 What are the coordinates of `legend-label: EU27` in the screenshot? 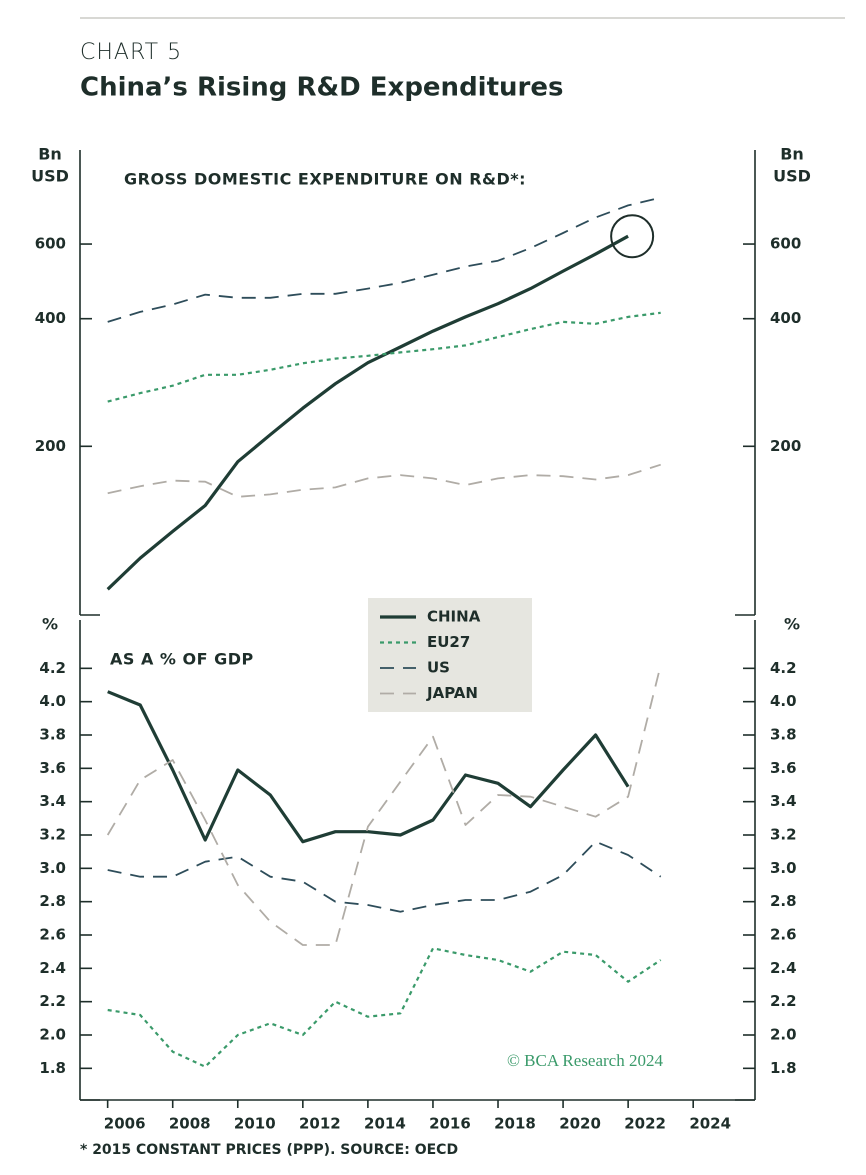 It's located at (448, 642).